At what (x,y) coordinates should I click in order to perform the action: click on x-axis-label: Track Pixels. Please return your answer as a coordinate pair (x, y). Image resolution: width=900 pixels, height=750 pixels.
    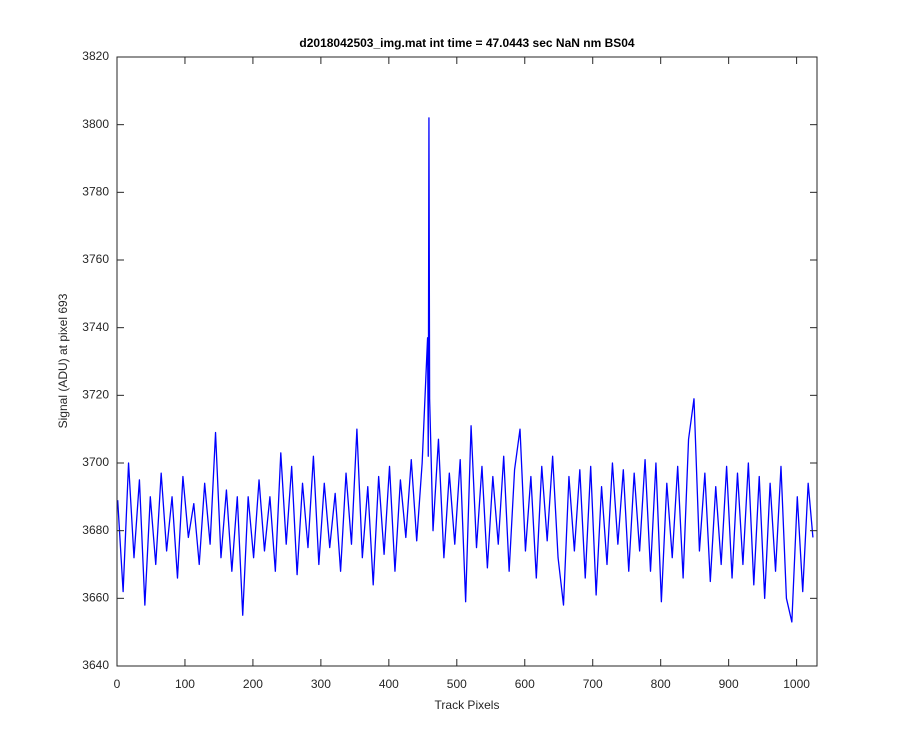
    Looking at the image, I should click on (467, 705).